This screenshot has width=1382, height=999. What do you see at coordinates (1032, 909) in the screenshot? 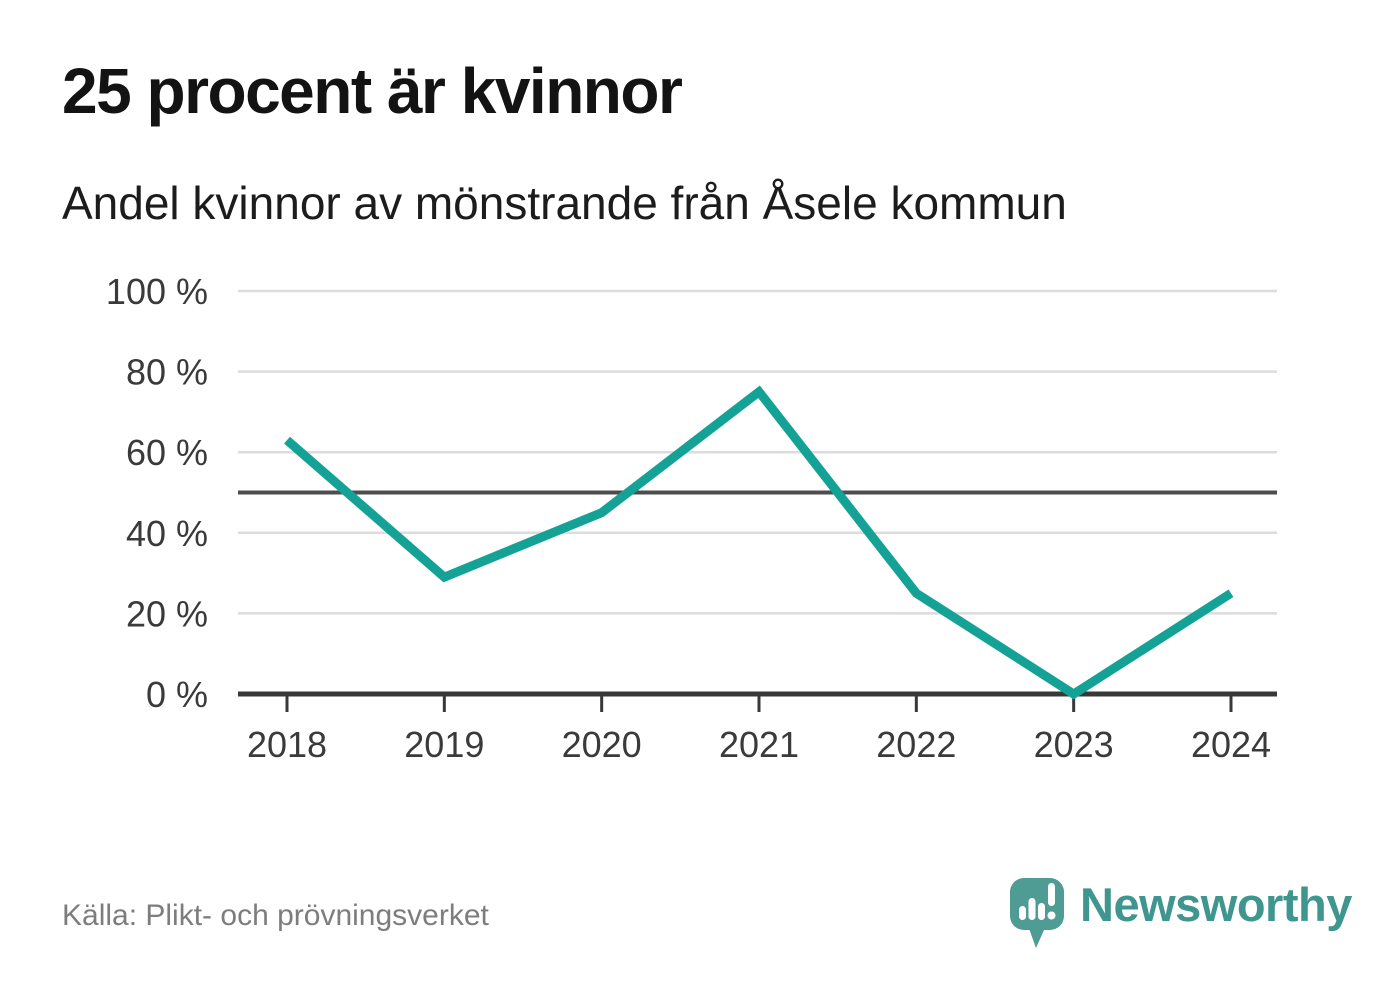
I see `bar-chart-glyph-bar2` at bounding box center [1032, 909].